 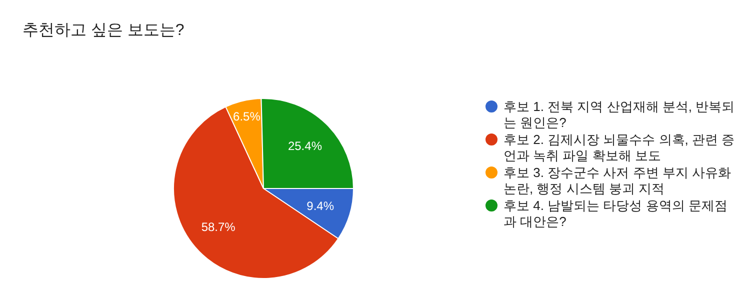 I want to click on chart-title: 추천하고 싶은 보도는?, so click(x=103, y=30).